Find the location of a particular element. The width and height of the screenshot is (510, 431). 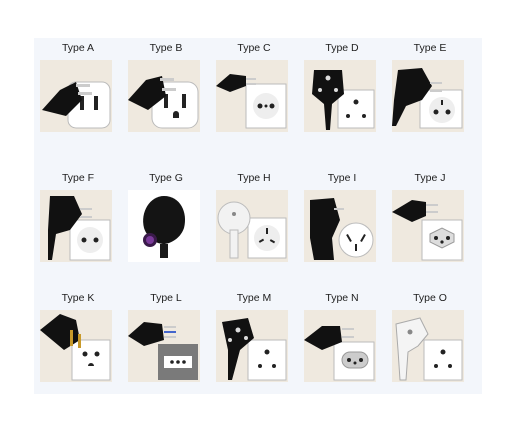

type-o-plug-icon is located at coordinates (428, 346).